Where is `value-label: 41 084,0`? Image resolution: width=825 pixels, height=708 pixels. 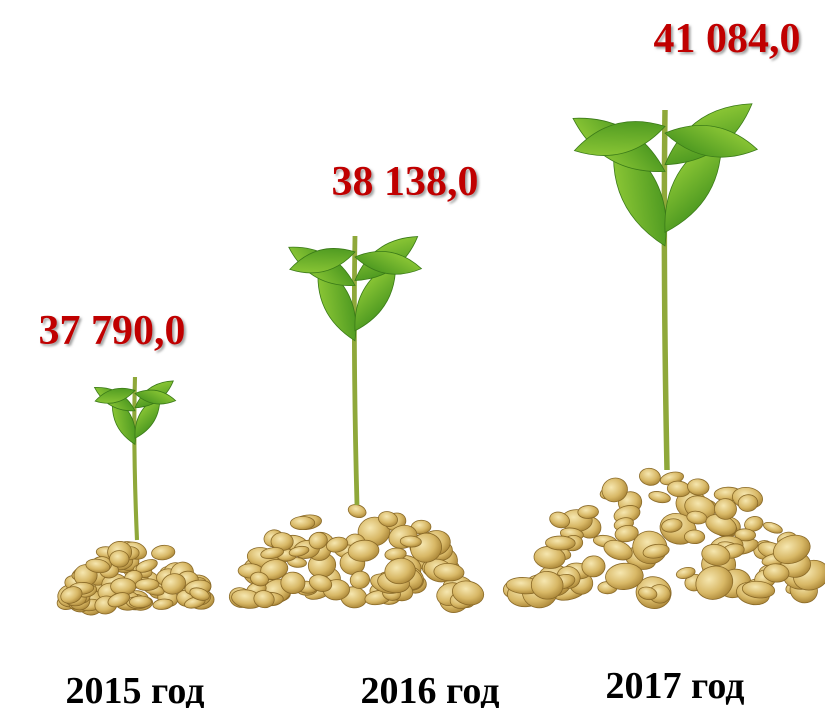
value-label: 41 084,0 is located at coordinates (727, 39).